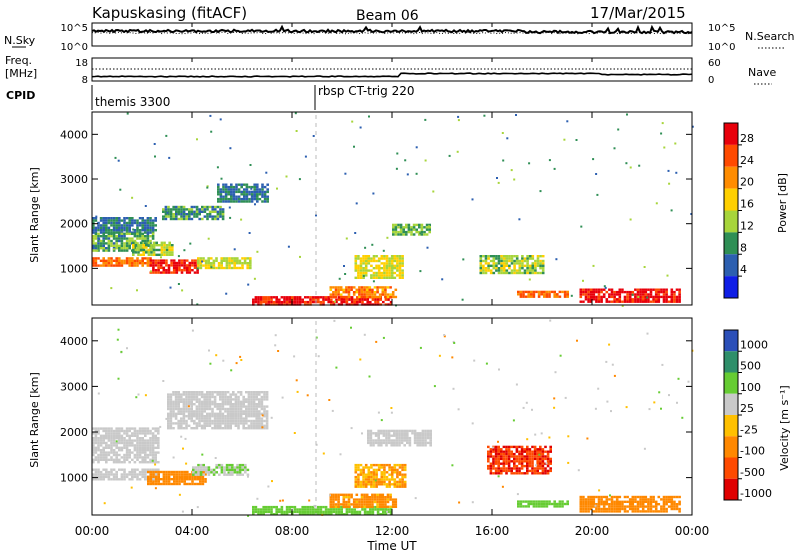 This screenshot has width=800, height=554. I want to click on velocity-colorbar-tick-label: 500, so click(750, 366).